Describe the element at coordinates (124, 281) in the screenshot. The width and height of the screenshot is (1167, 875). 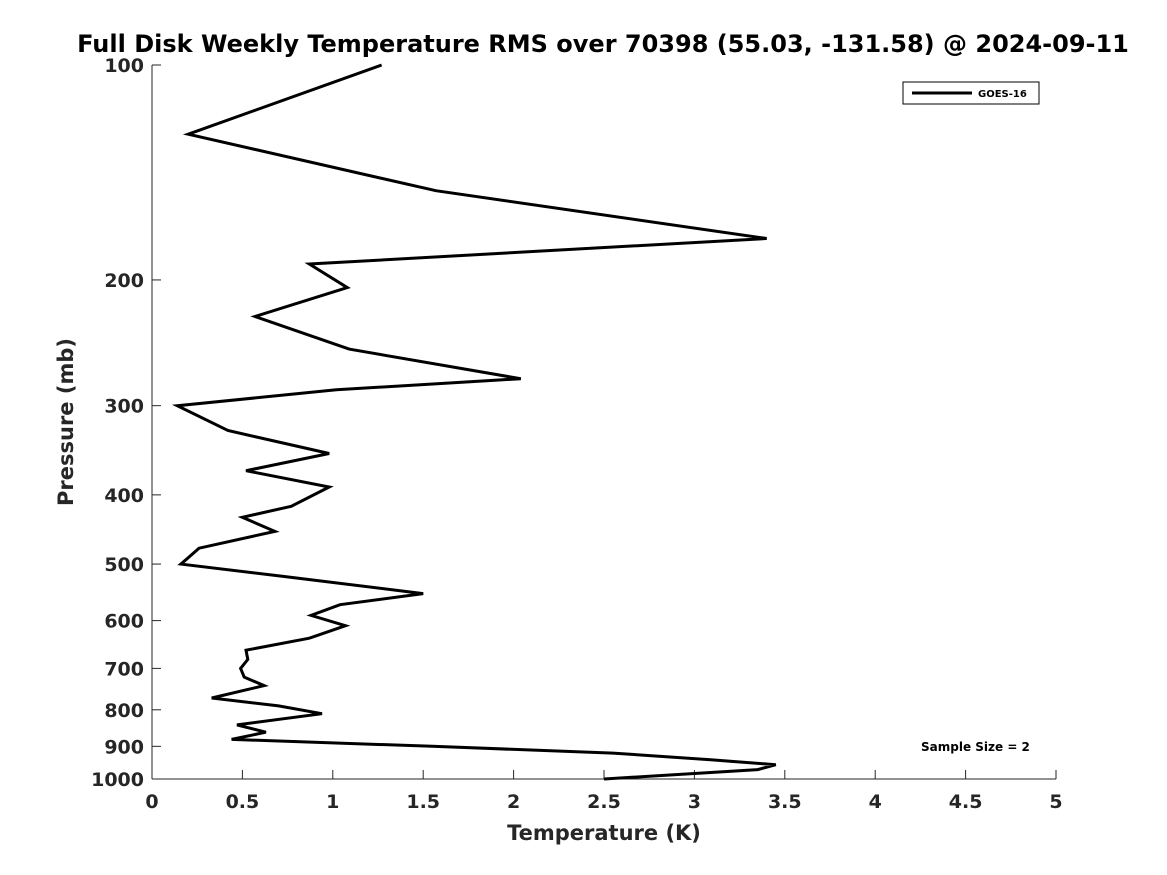
I see `y-tick-label: 200` at that location.